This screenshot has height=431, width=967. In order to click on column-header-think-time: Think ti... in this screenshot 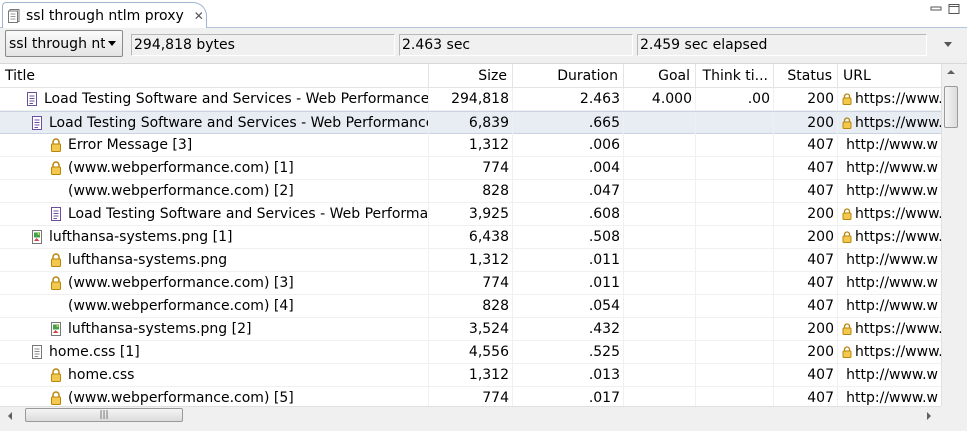, I will do `click(735, 76)`.